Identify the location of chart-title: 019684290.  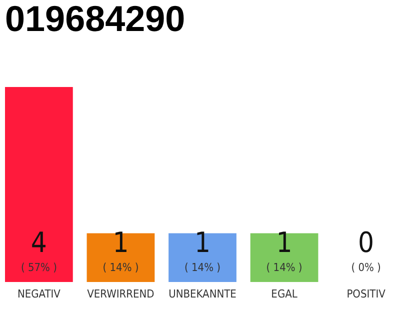
(95, 19).